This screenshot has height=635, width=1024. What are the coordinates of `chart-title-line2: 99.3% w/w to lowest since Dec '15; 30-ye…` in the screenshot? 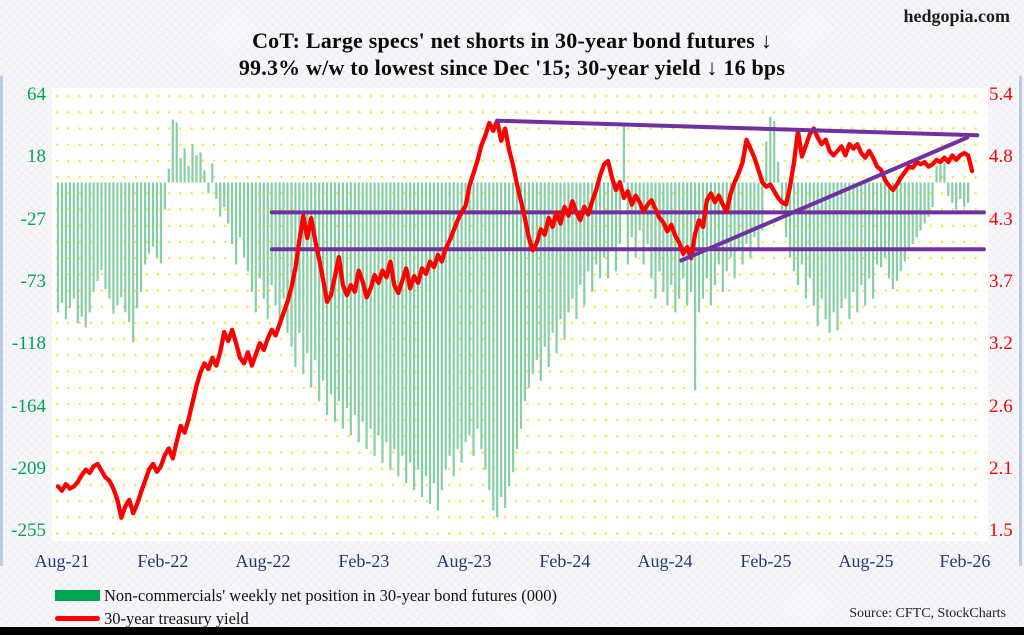 It's located at (512, 67).